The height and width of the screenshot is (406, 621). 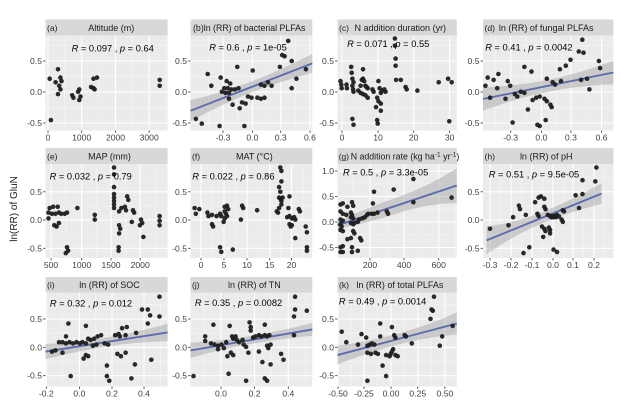 I want to click on svg-text: (e), so click(x=52, y=156).